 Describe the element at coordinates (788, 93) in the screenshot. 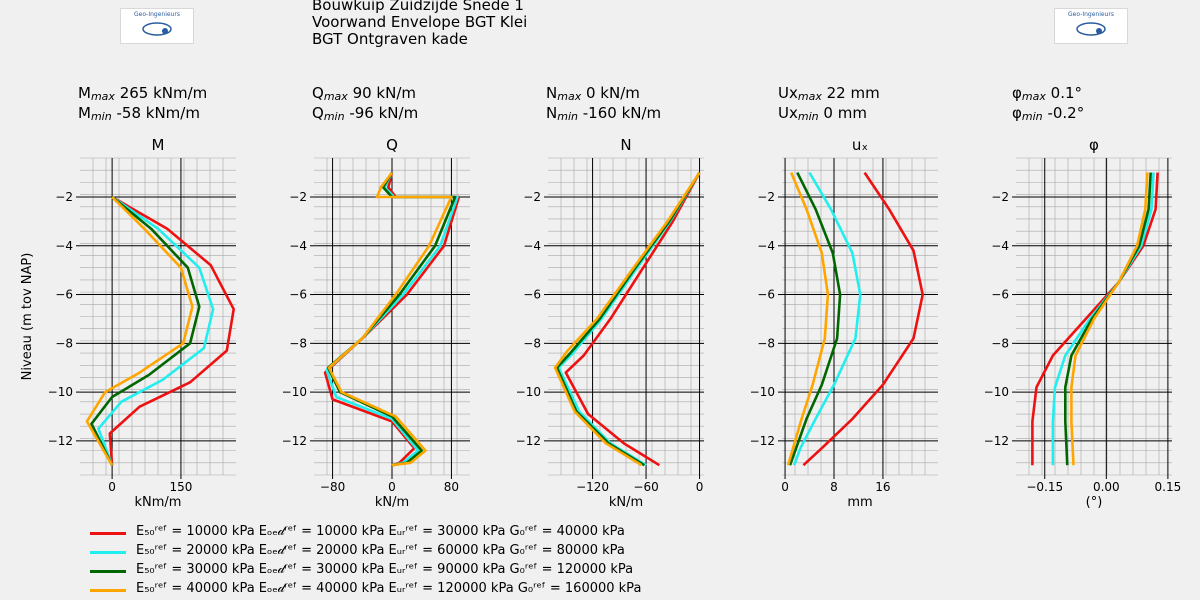

I see `stat-symbol: Ux` at that location.